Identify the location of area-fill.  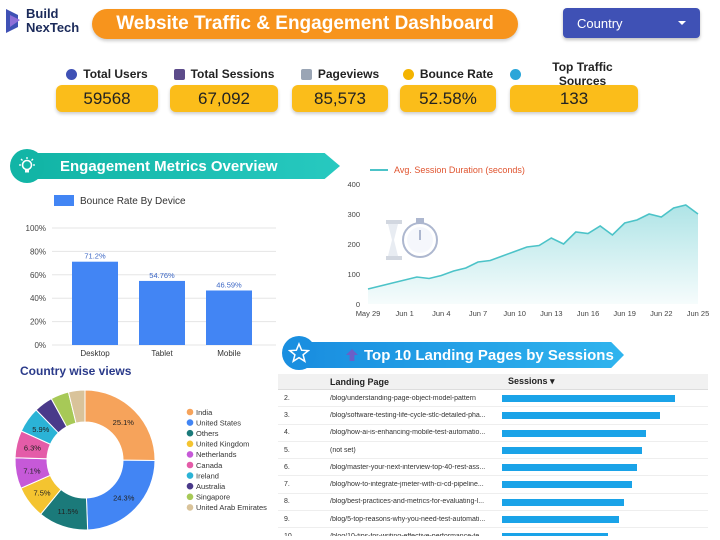
(533, 254).